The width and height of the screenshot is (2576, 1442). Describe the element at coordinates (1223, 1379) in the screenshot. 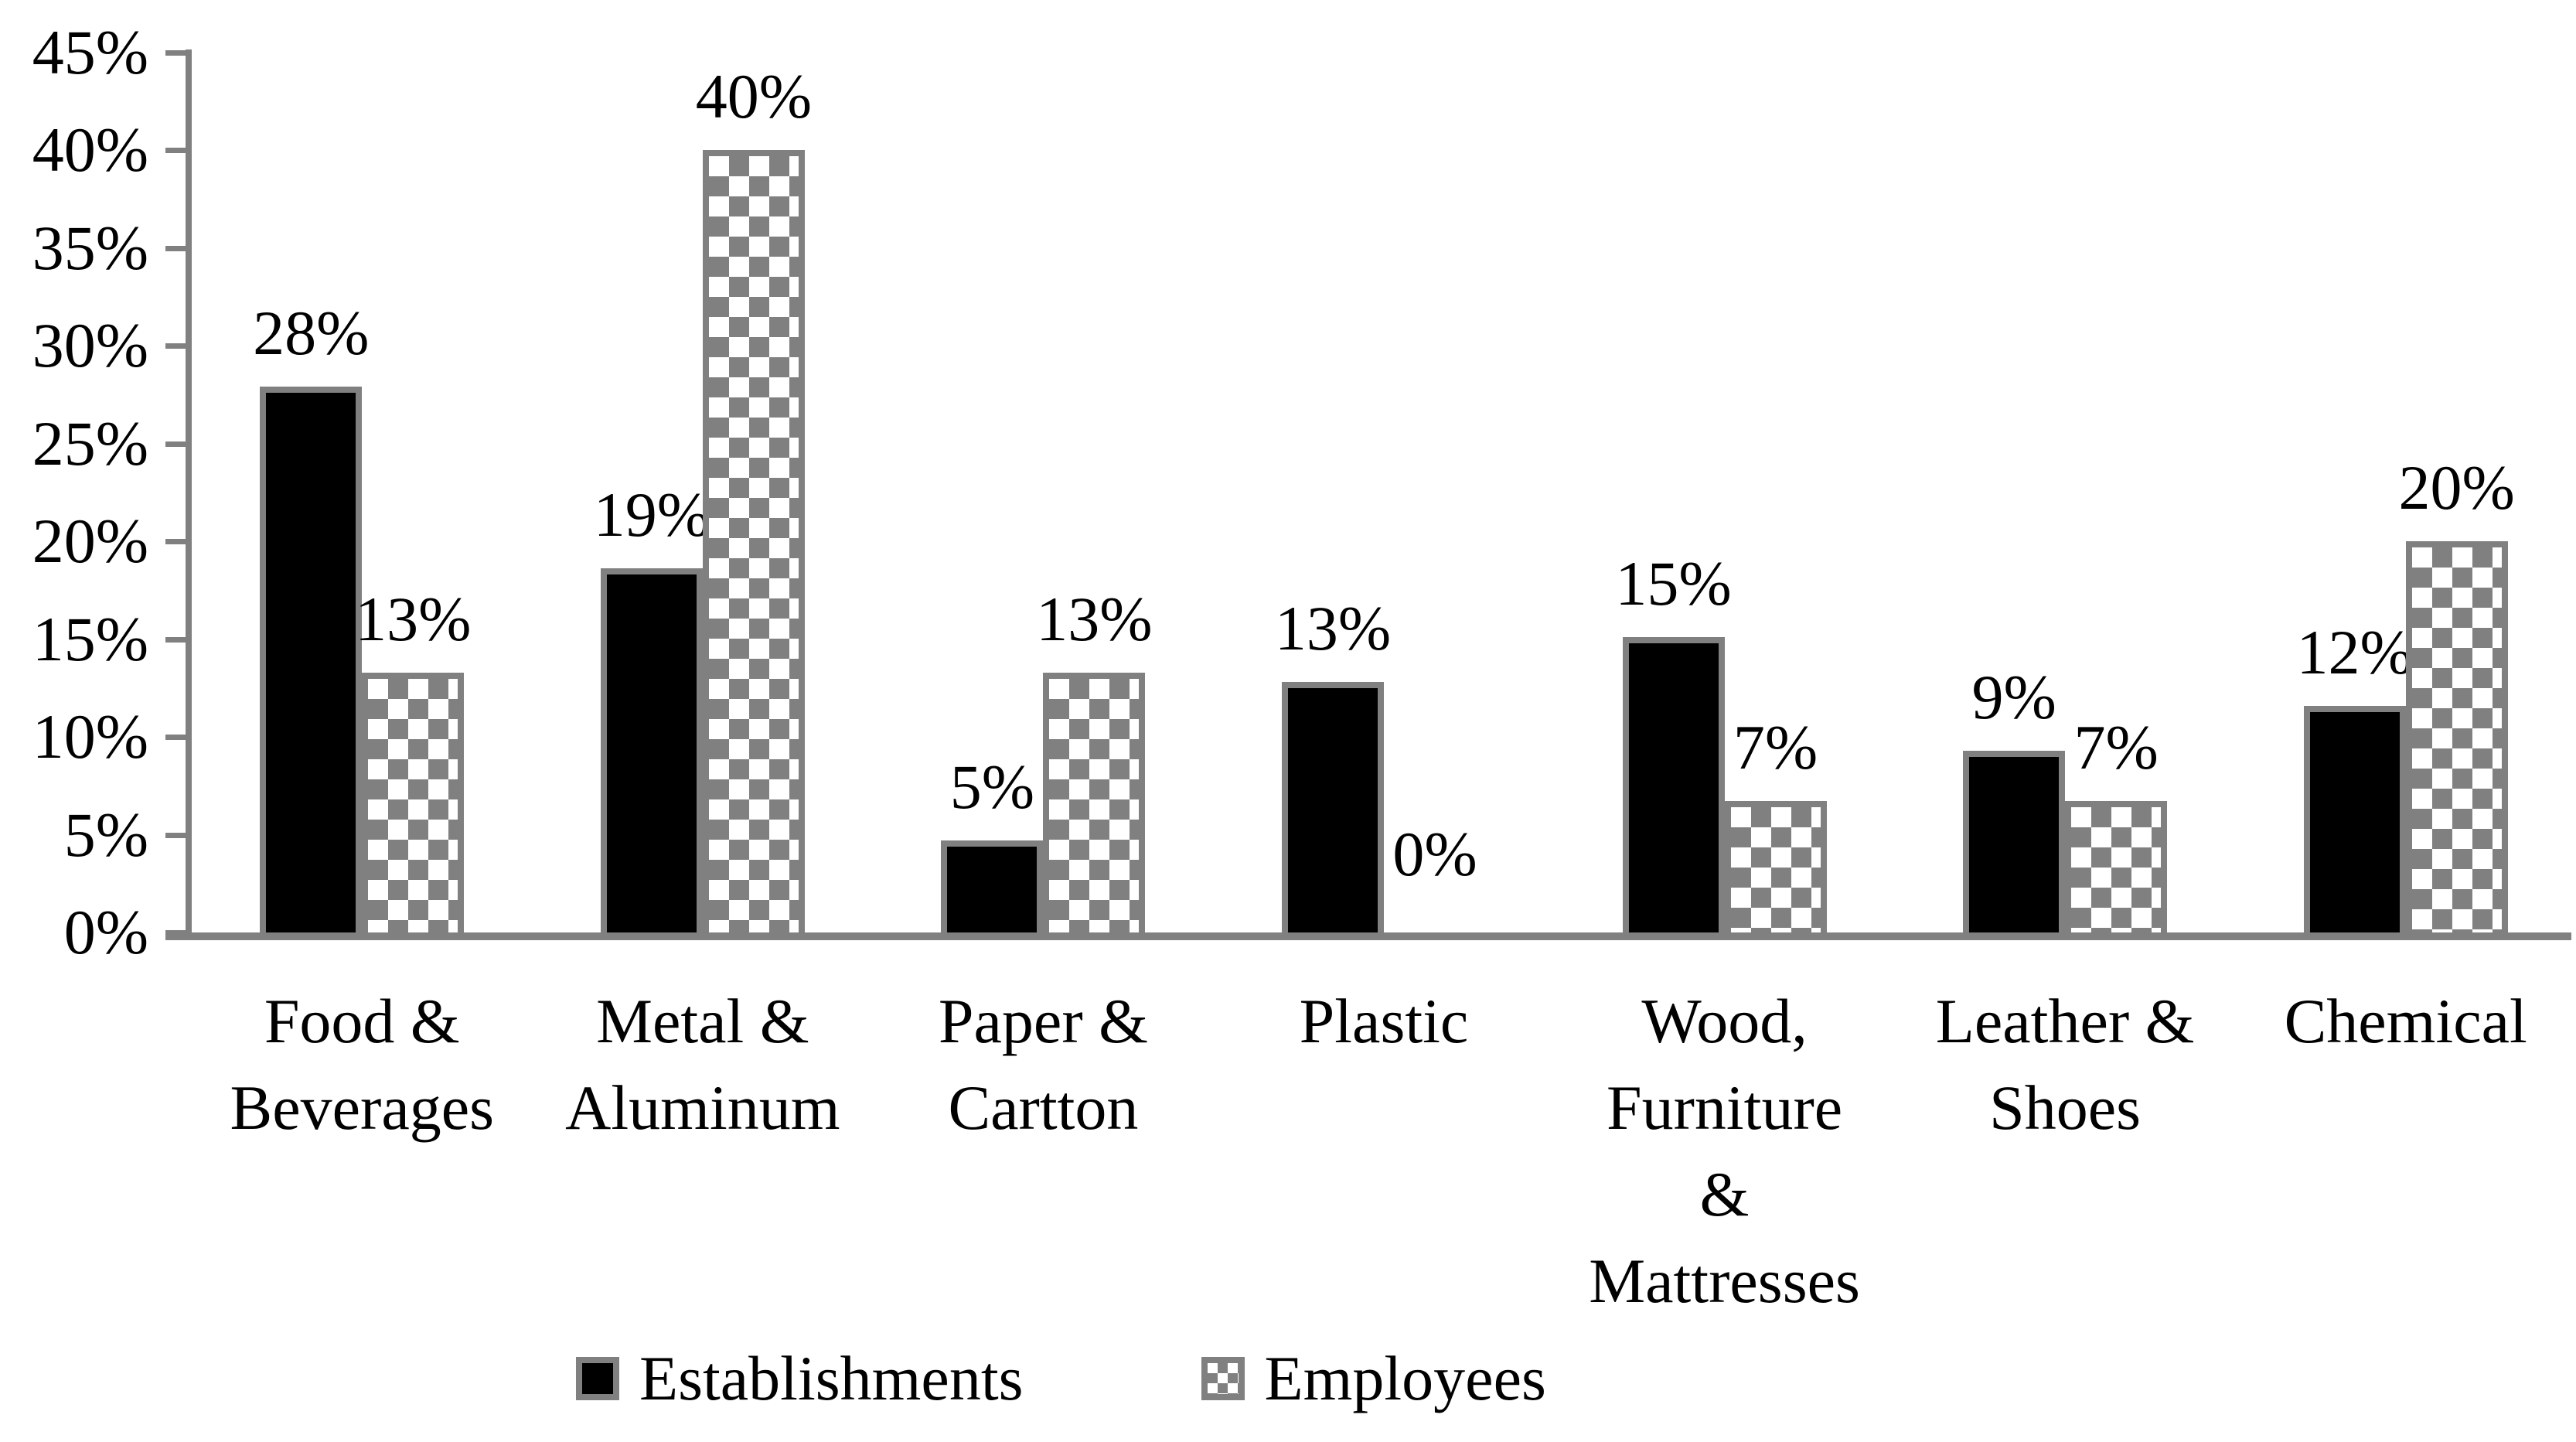

I see `legend-swatch-employees-icon` at that location.